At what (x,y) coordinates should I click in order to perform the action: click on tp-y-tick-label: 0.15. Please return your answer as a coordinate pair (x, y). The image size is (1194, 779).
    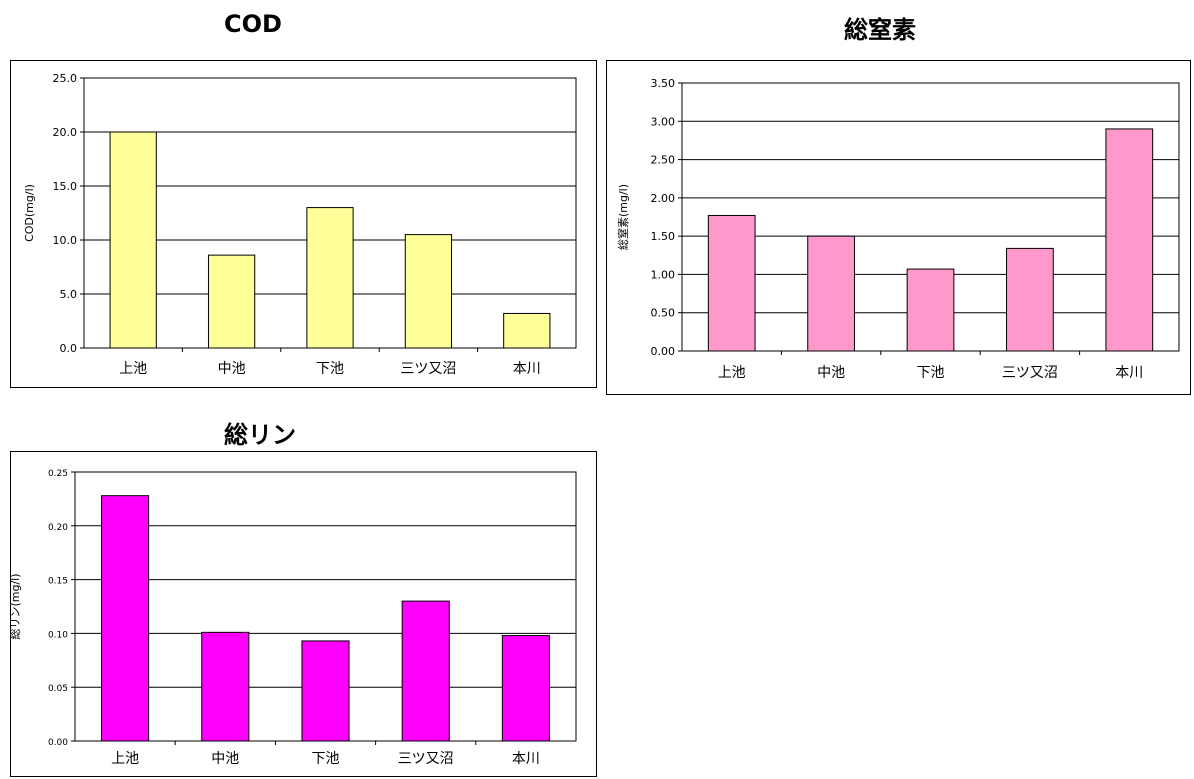
    Looking at the image, I should click on (58, 582).